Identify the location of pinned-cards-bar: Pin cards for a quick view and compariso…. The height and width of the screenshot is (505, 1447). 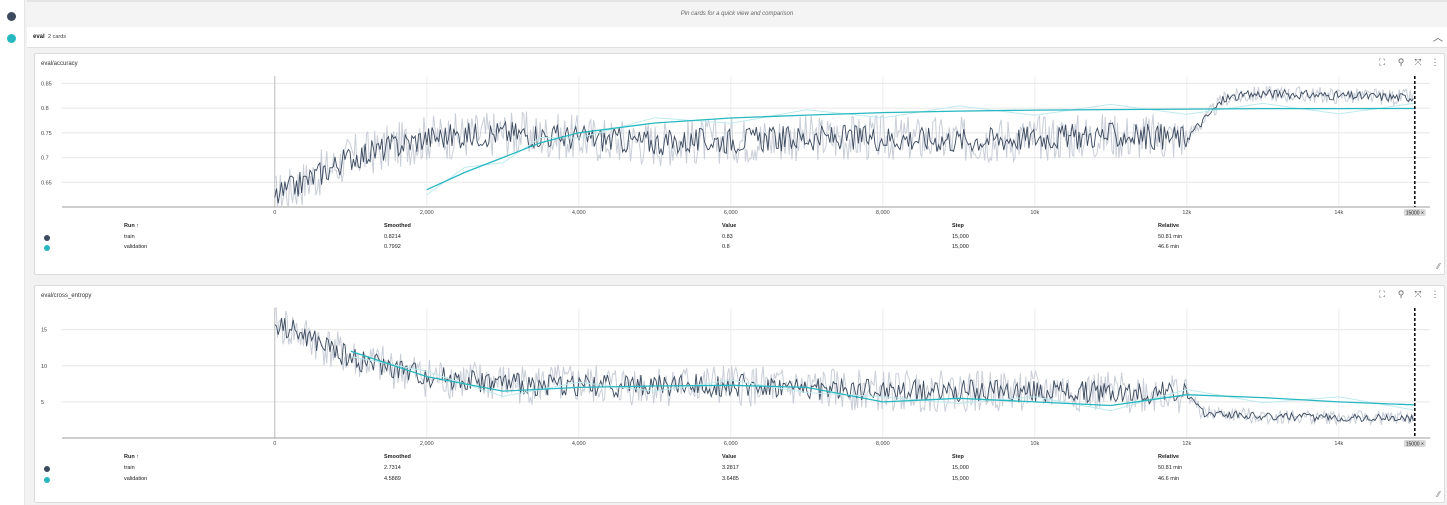
(737, 14).